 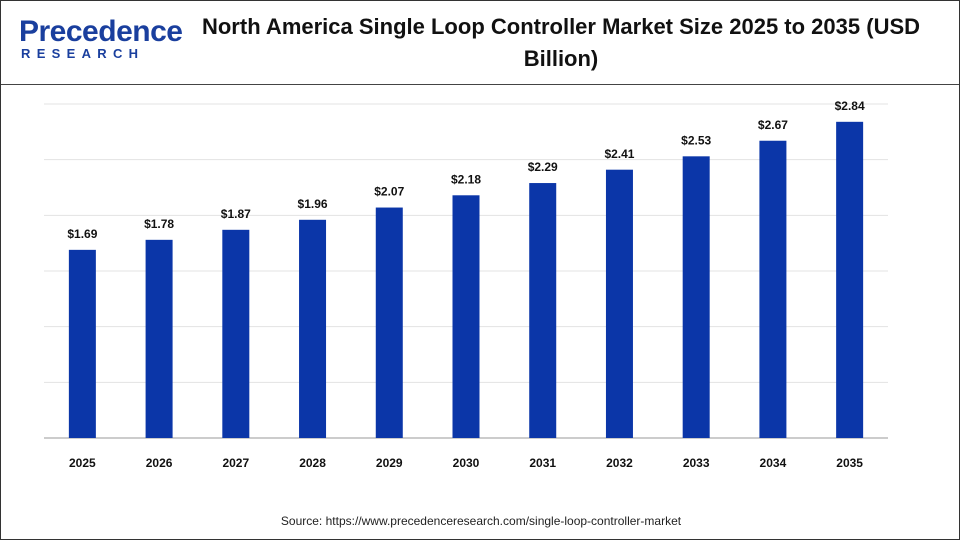 What do you see at coordinates (312, 463) in the screenshot?
I see `x-tick-label: 2028` at bounding box center [312, 463].